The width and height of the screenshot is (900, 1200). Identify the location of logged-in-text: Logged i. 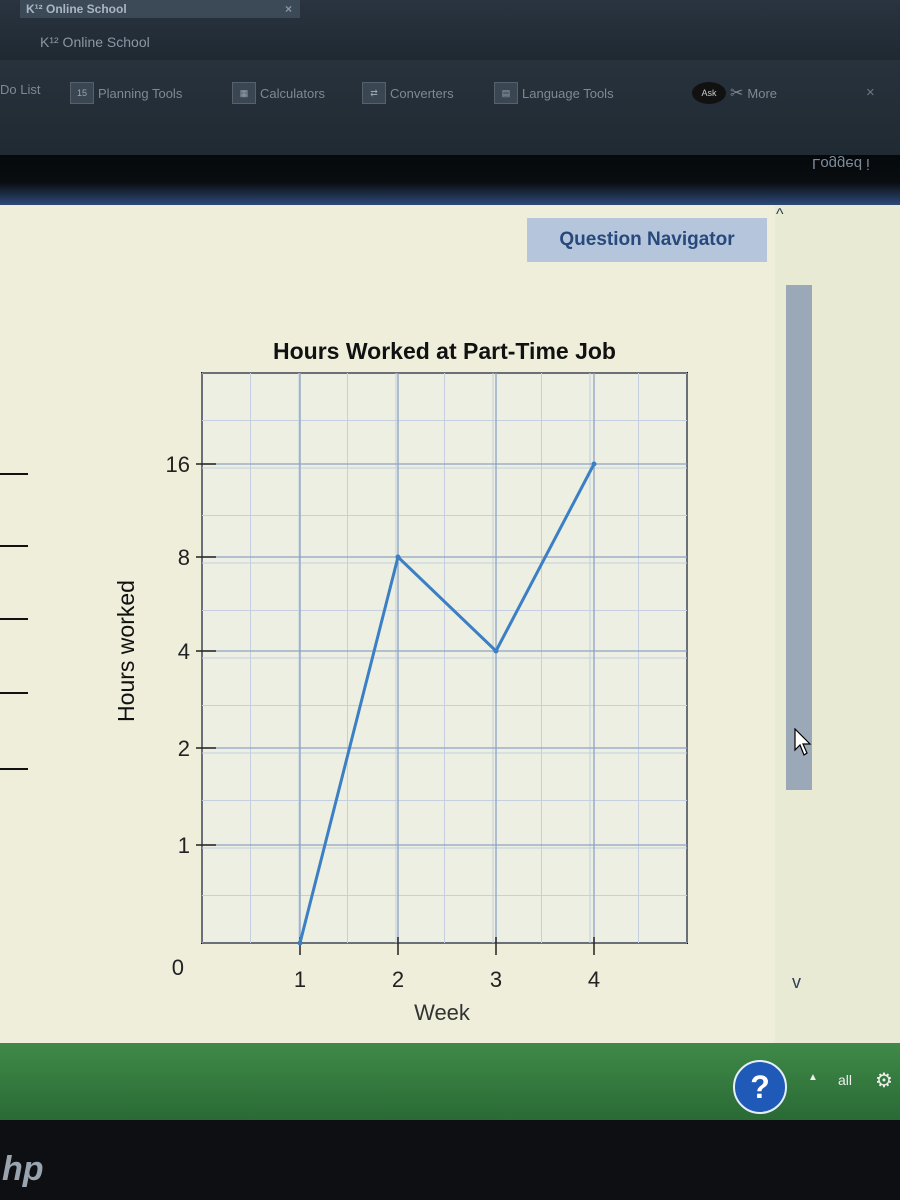
(841, 163).